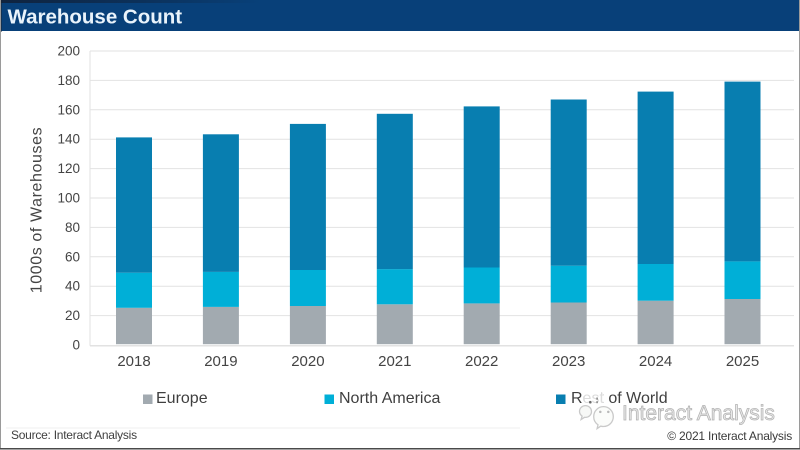  Describe the element at coordinates (68, 51) in the screenshot. I see `svg-text: 200` at that location.